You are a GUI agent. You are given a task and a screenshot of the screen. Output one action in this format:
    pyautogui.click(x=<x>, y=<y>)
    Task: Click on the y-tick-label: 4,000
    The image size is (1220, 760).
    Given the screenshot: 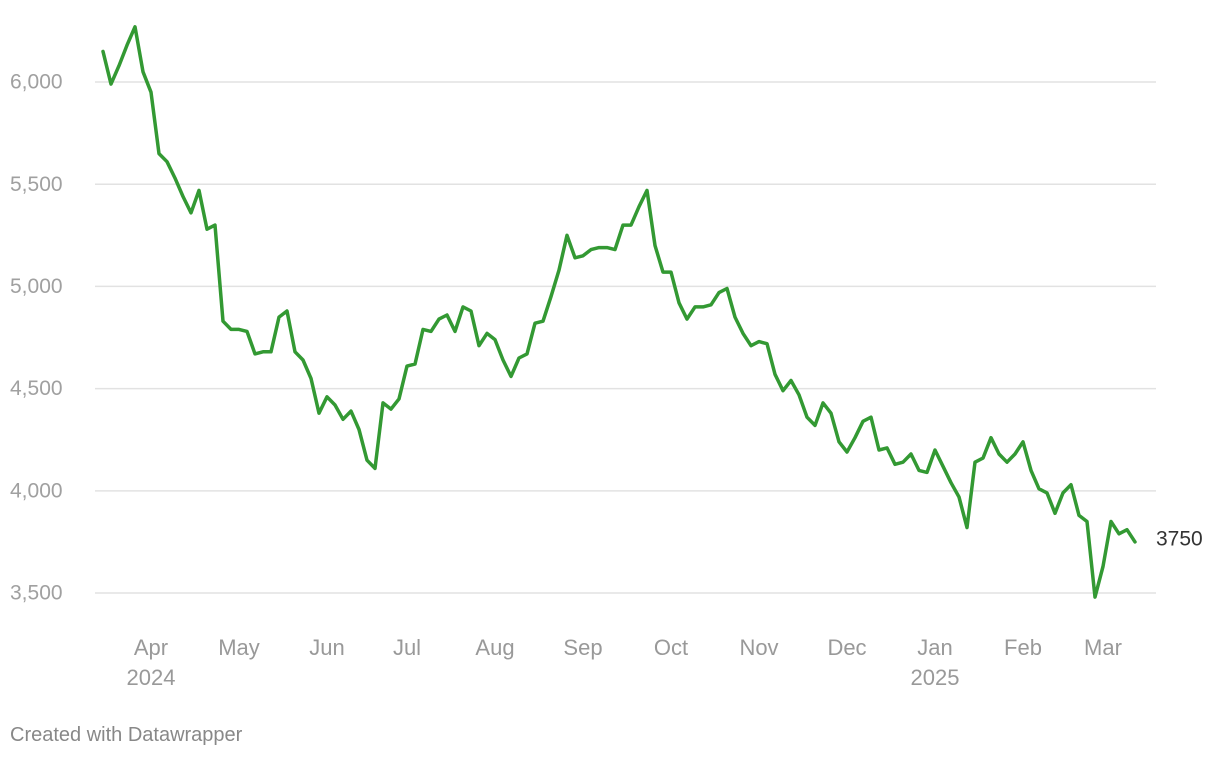 What is the action you would take?
    pyautogui.click(x=36, y=490)
    